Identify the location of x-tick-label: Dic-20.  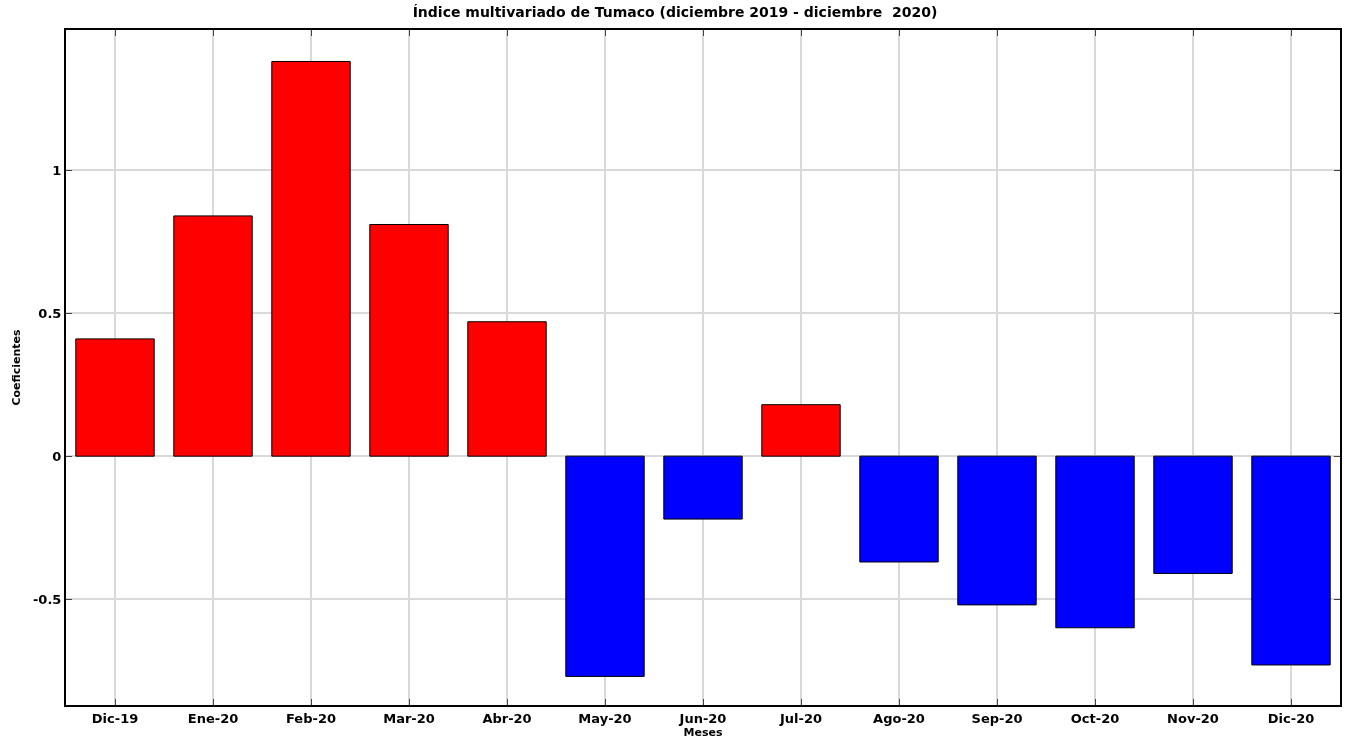
(1291, 718).